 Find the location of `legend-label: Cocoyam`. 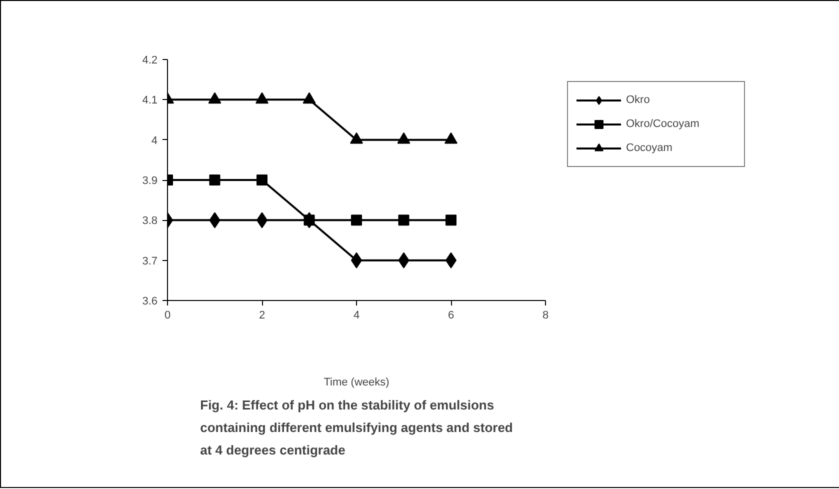

legend-label: Cocoyam is located at coordinates (650, 148).